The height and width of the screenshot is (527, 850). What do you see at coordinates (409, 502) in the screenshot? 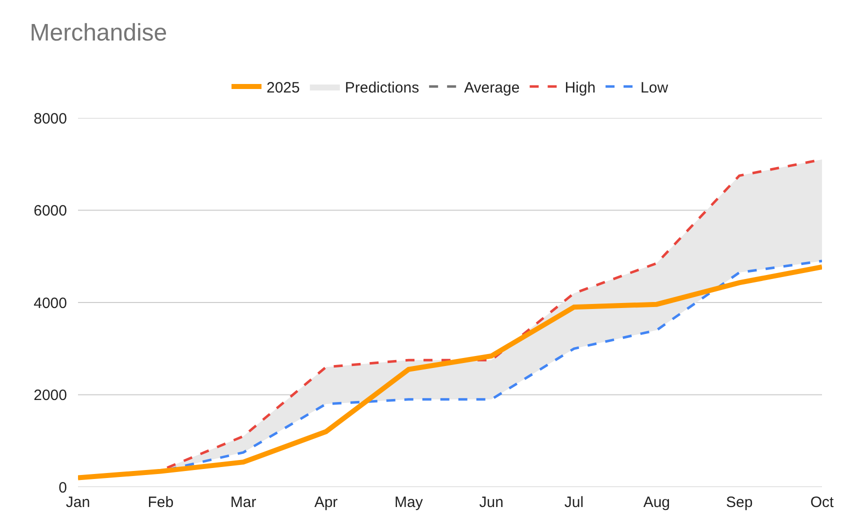
I see `x-tick-label: May` at bounding box center [409, 502].